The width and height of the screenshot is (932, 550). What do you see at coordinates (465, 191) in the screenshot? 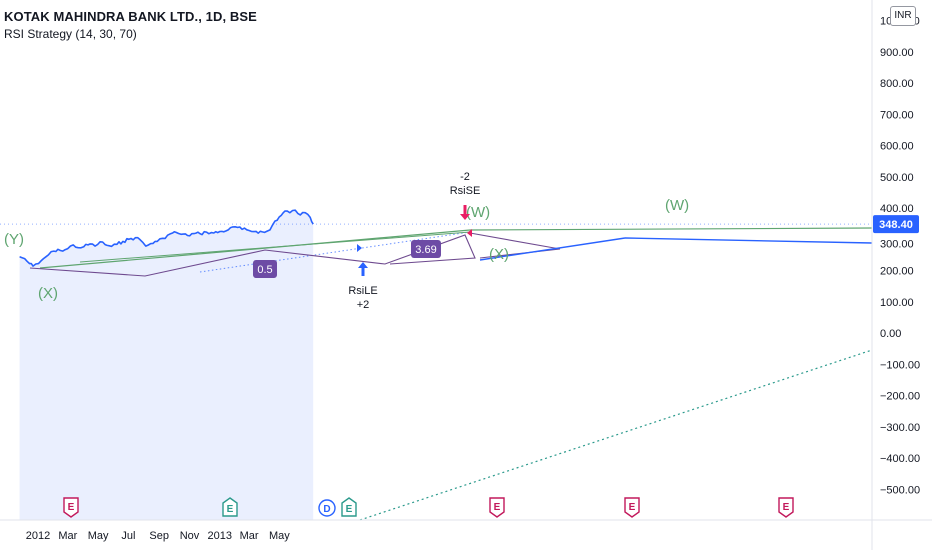
I see `sell-signal-name: RsiSE` at bounding box center [465, 191].